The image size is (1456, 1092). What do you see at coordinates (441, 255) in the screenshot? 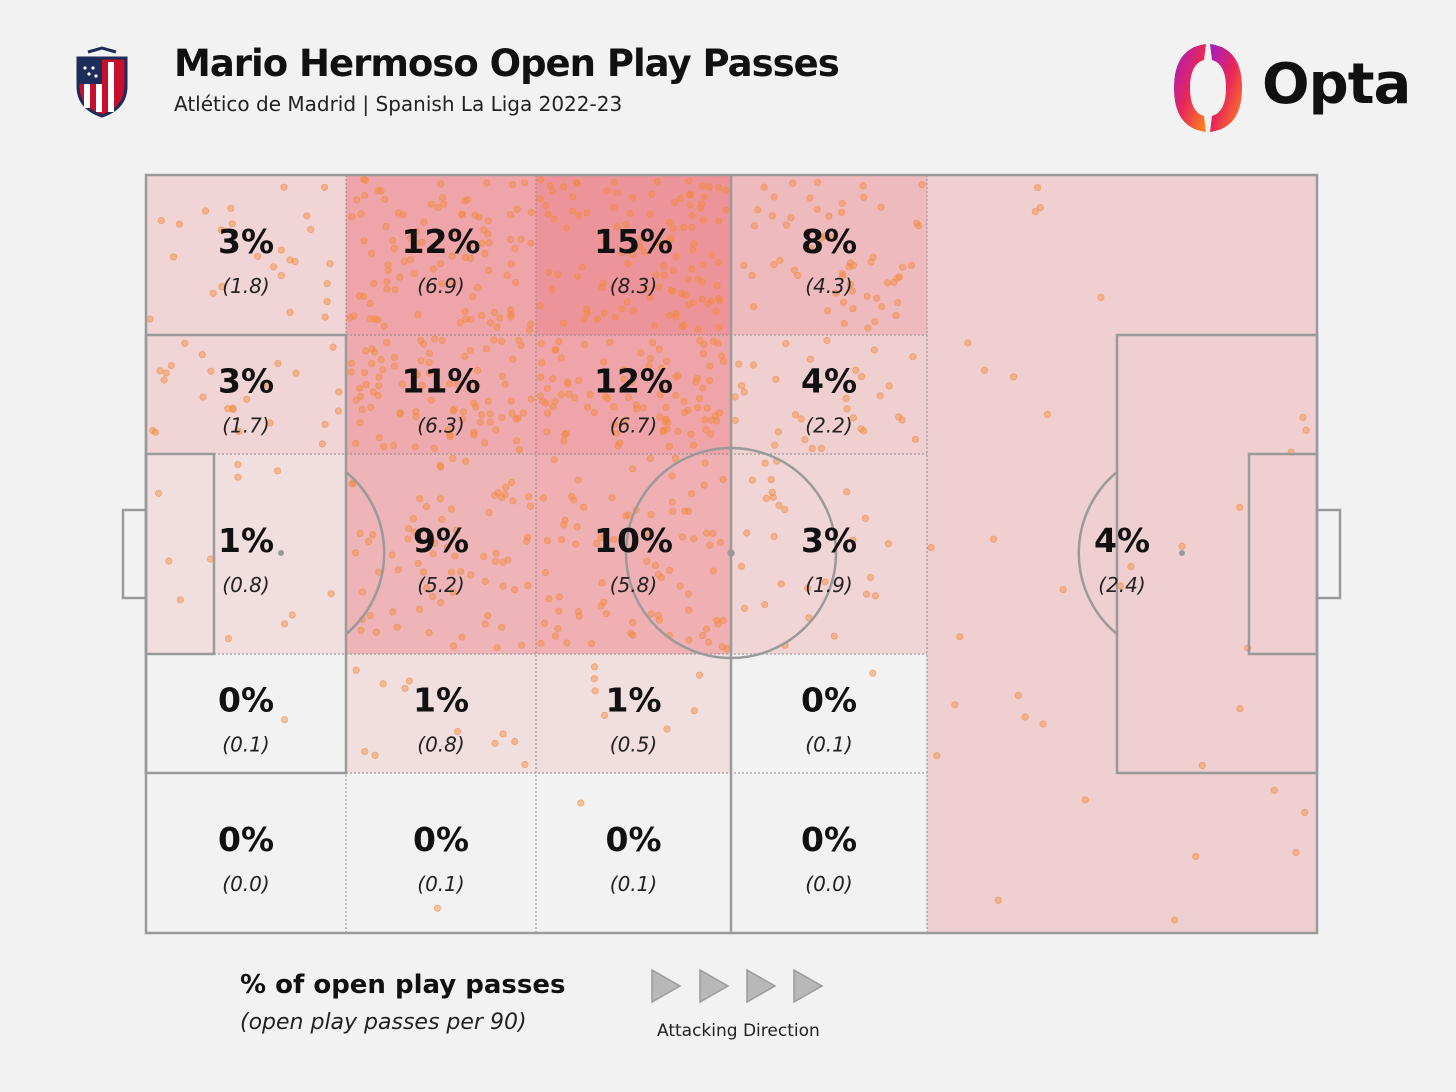
I see `zone-fill-r1c2` at bounding box center [441, 255].